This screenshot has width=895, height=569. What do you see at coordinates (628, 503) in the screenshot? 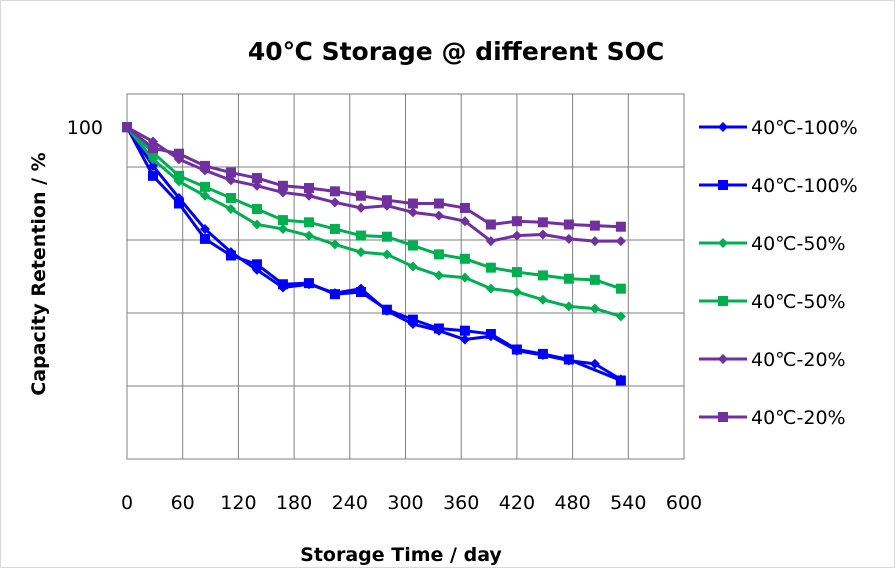
I see `x-tick-label: 540` at bounding box center [628, 503].